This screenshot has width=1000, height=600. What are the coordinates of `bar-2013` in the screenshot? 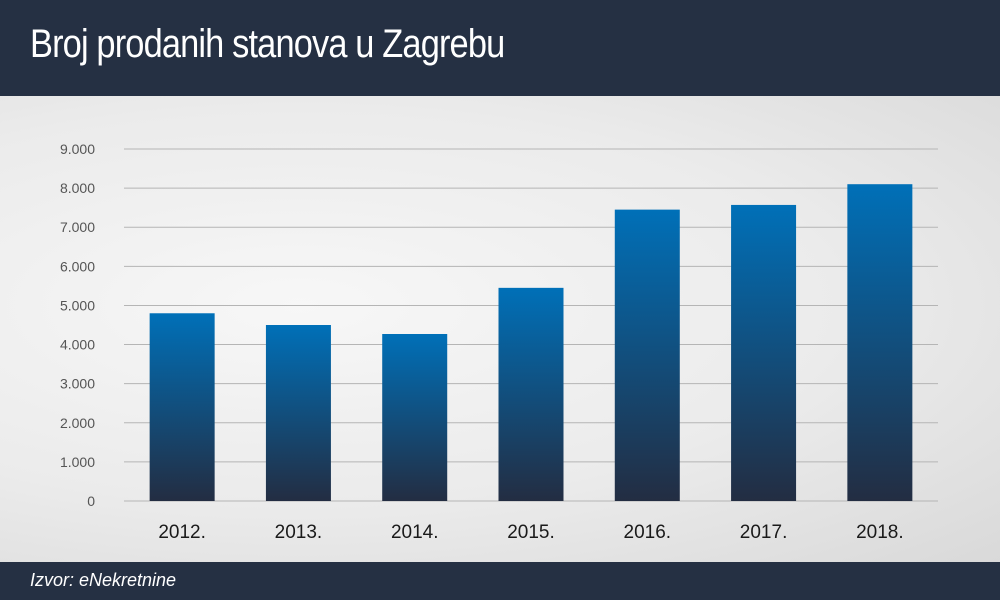 It's located at (298, 413).